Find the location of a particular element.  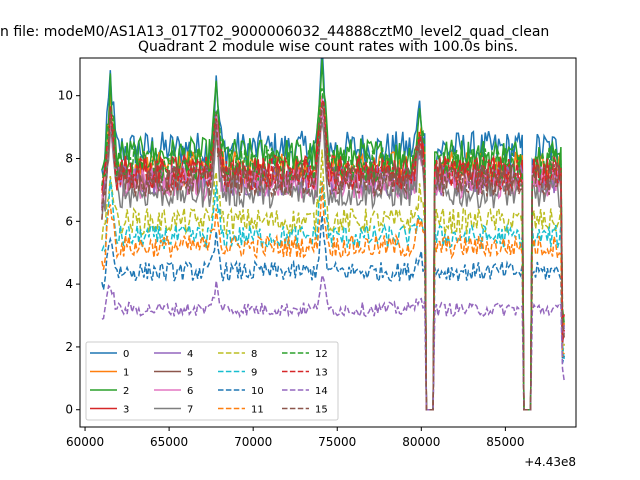

legend-label-4: 4 is located at coordinates (190, 354).